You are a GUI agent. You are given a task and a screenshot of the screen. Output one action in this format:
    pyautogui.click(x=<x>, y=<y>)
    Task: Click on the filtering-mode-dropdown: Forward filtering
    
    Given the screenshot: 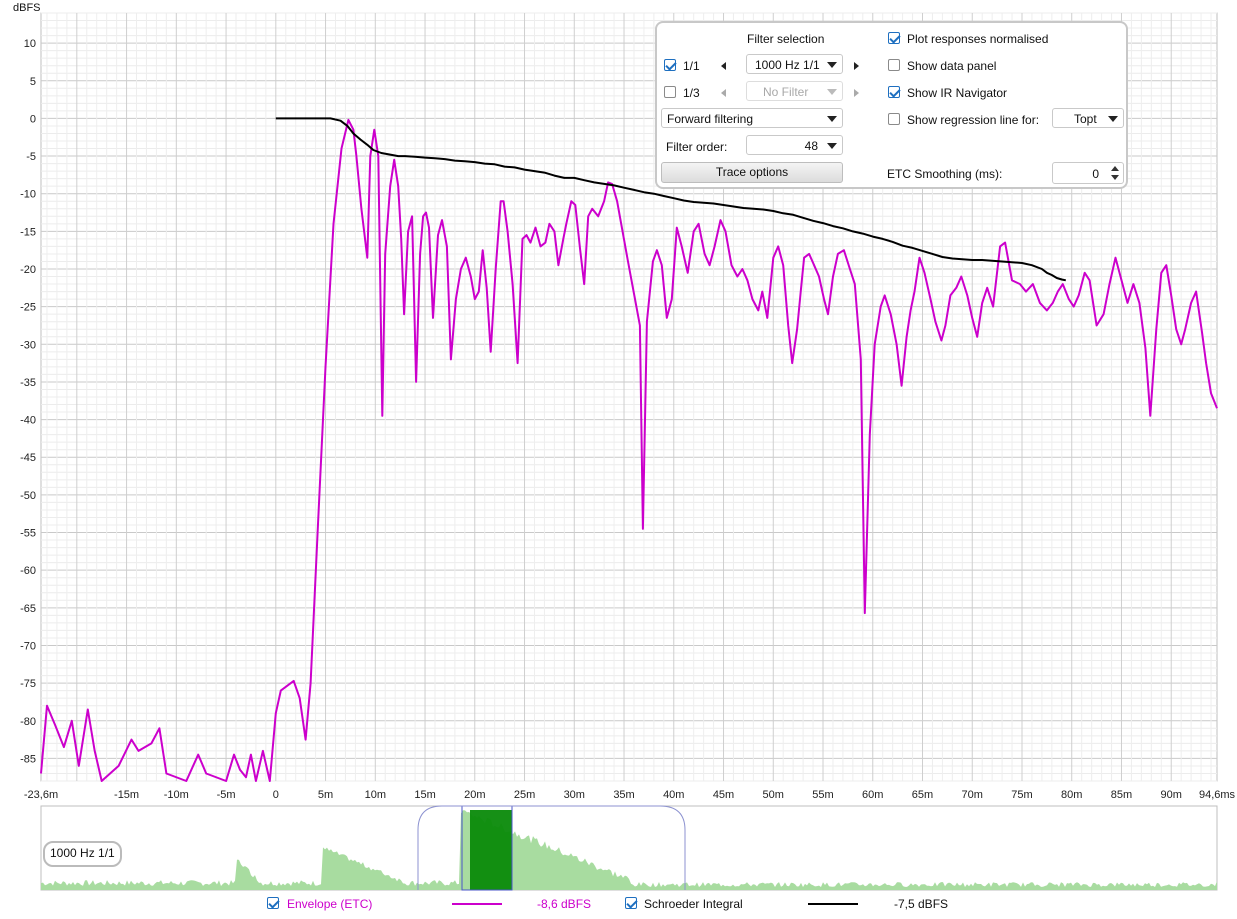 What is the action you would take?
    pyautogui.click(x=752, y=118)
    